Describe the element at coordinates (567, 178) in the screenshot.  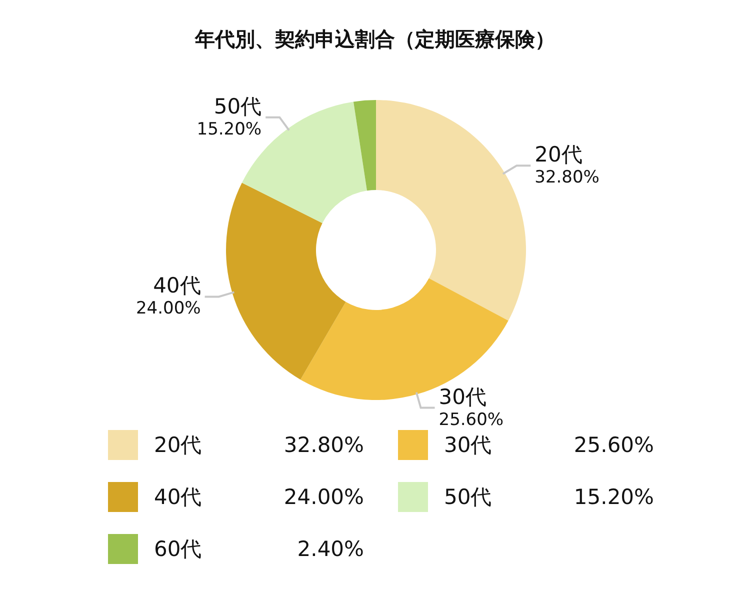
I see `data-label: 32.80%` at that location.